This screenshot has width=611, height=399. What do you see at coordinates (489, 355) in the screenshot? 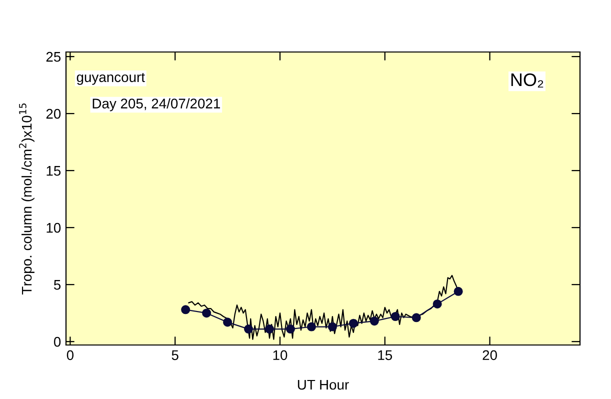
I see `x-tick-label: 20` at bounding box center [489, 355].